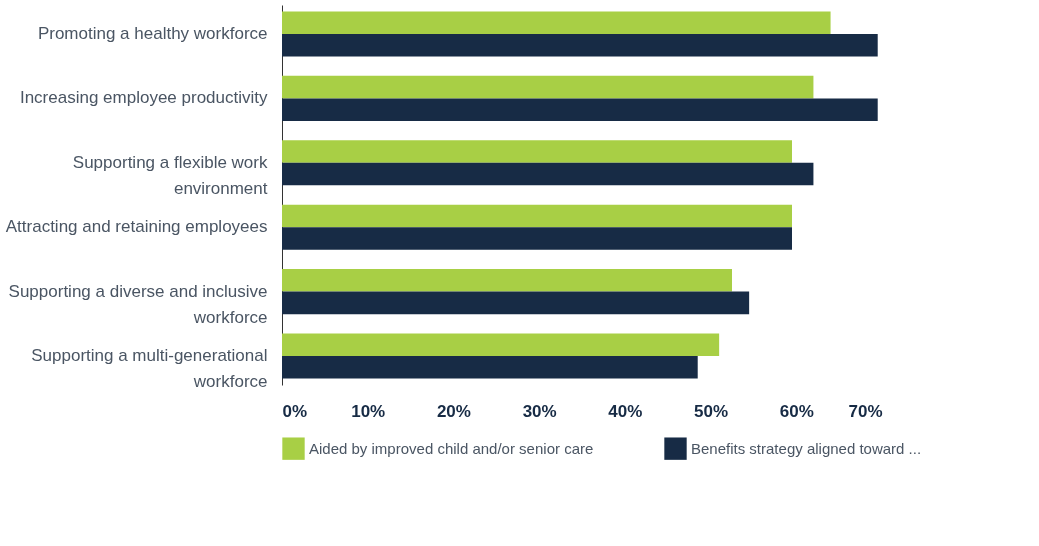 This screenshot has height=546, width=1039. What do you see at coordinates (451, 448) in the screenshot?
I see `legend-label: Aided by improved child and/or senior care` at bounding box center [451, 448].